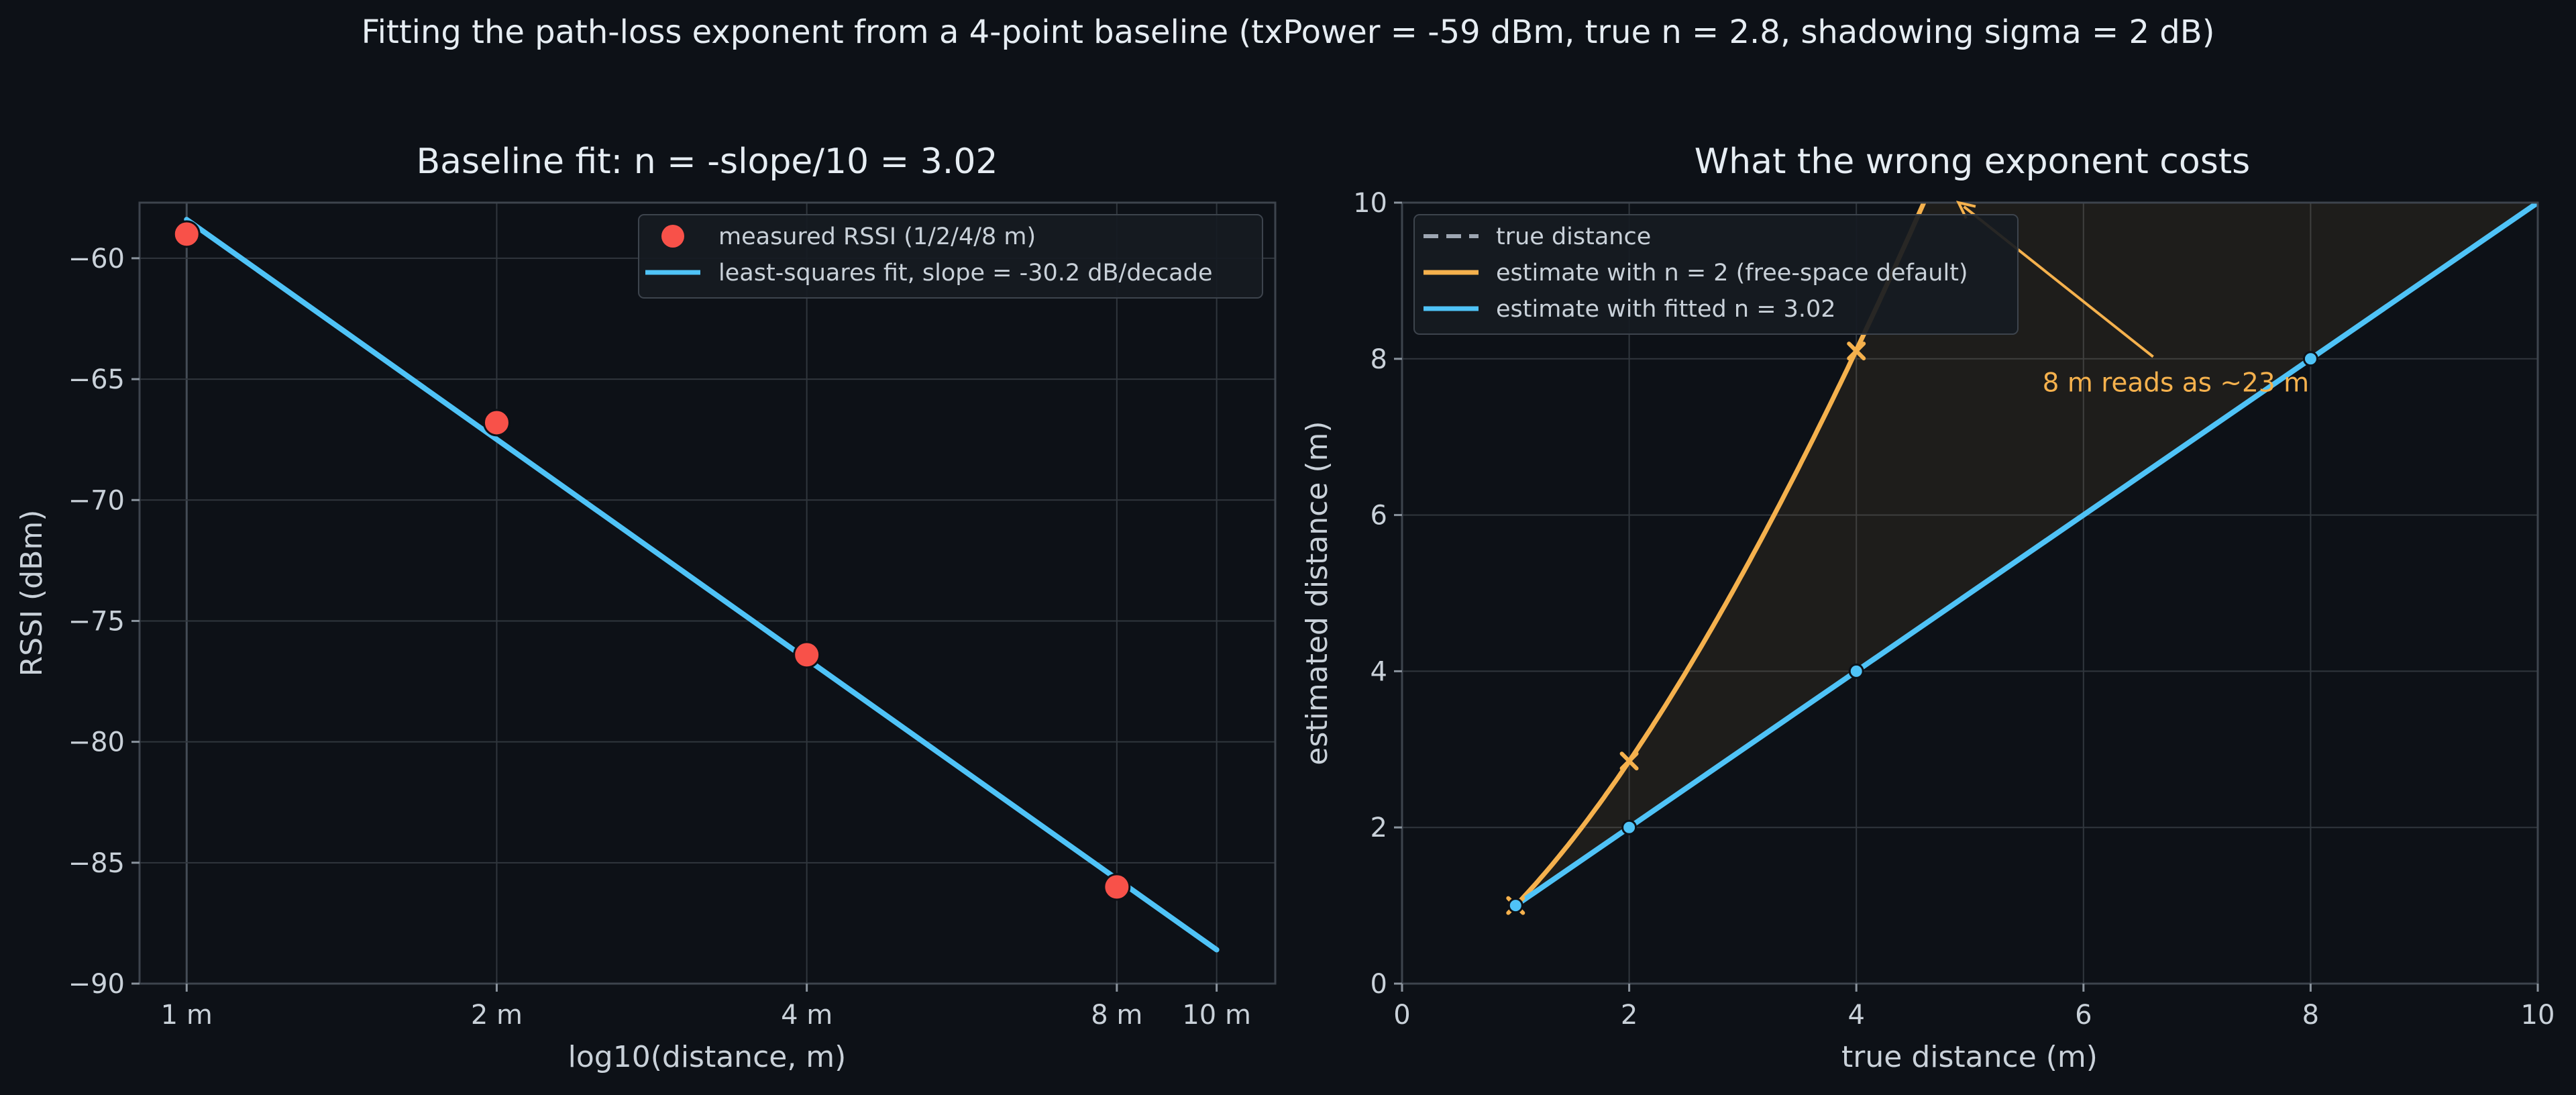  What do you see at coordinates (1216, 1015) in the screenshot?
I see `left-x-tick-label: 10 m` at bounding box center [1216, 1015].